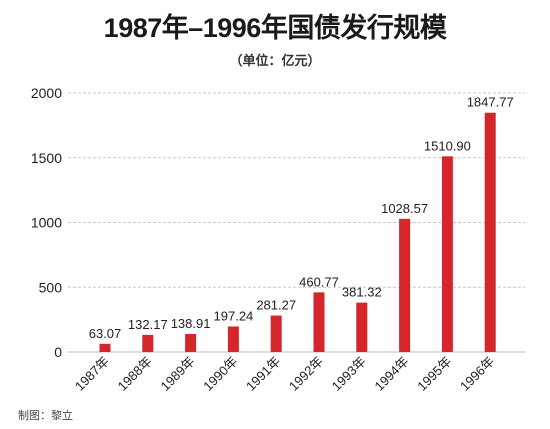 Image resolution: width=550 pixels, height=429 pixels. I want to click on data-label: 381.32, so click(362, 292).